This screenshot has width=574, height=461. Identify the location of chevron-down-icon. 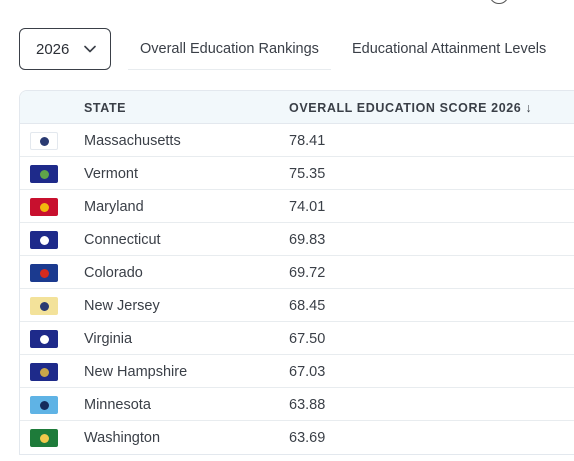
(90, 49).